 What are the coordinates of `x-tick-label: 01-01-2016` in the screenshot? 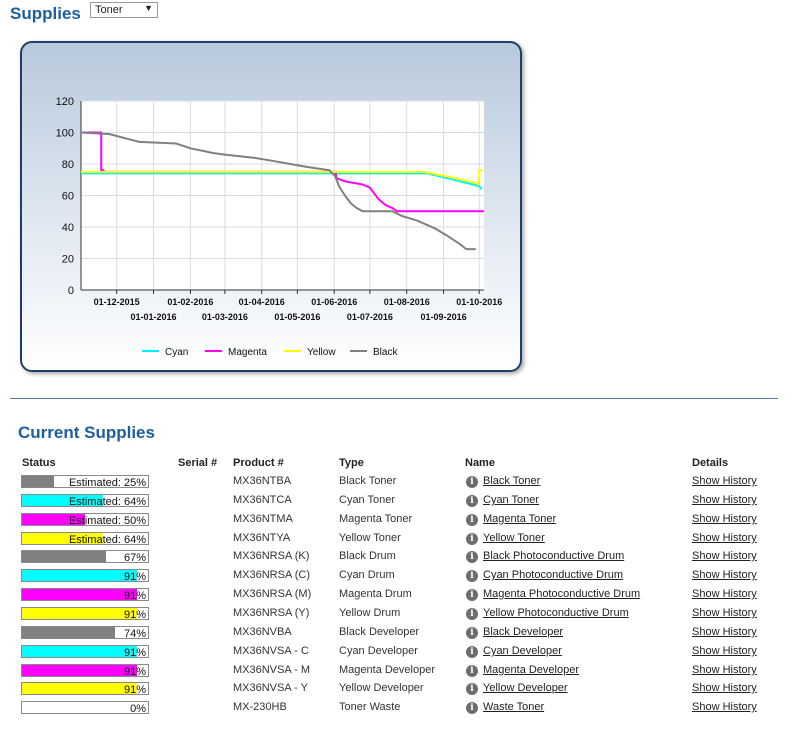 It's located at (153, 317).